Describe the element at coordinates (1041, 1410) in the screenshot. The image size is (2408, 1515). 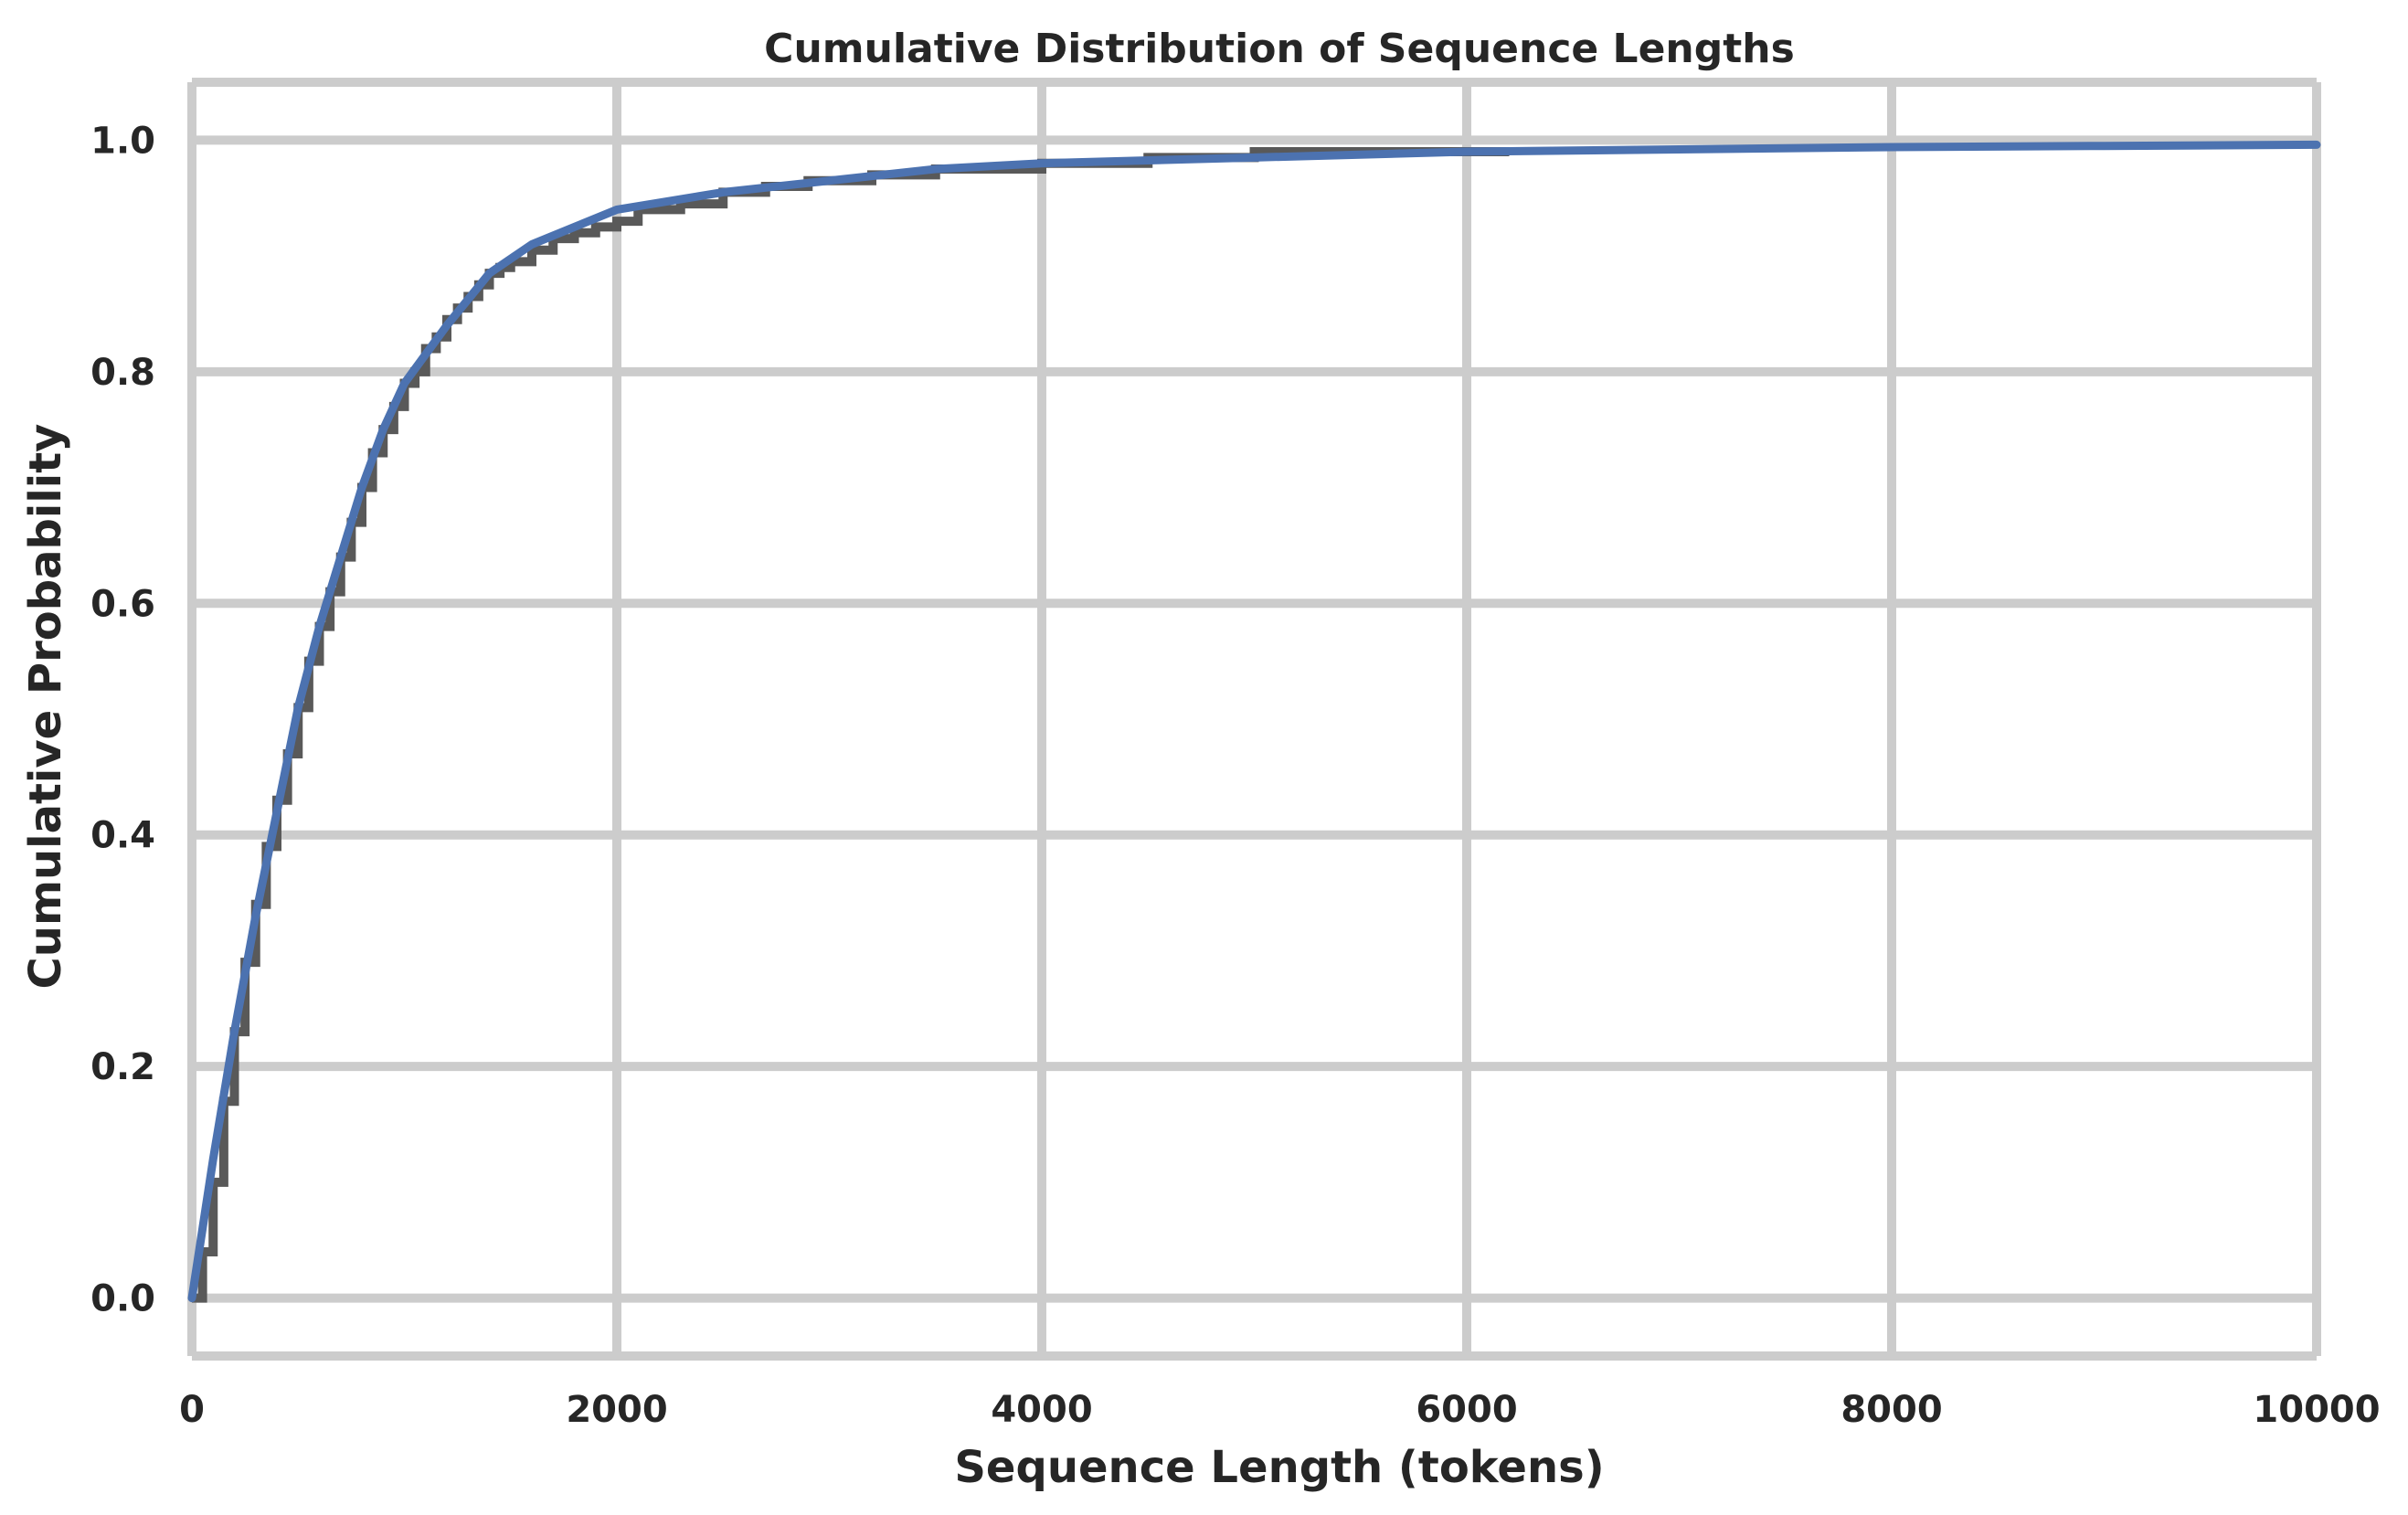
I see `x-tick-label: 4000` at that location.